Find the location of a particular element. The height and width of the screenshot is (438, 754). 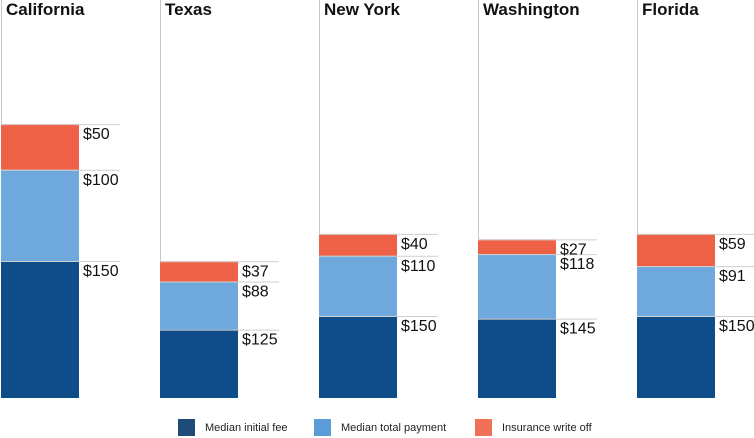

panel-title: Texas is located at coordinates (188, 9).